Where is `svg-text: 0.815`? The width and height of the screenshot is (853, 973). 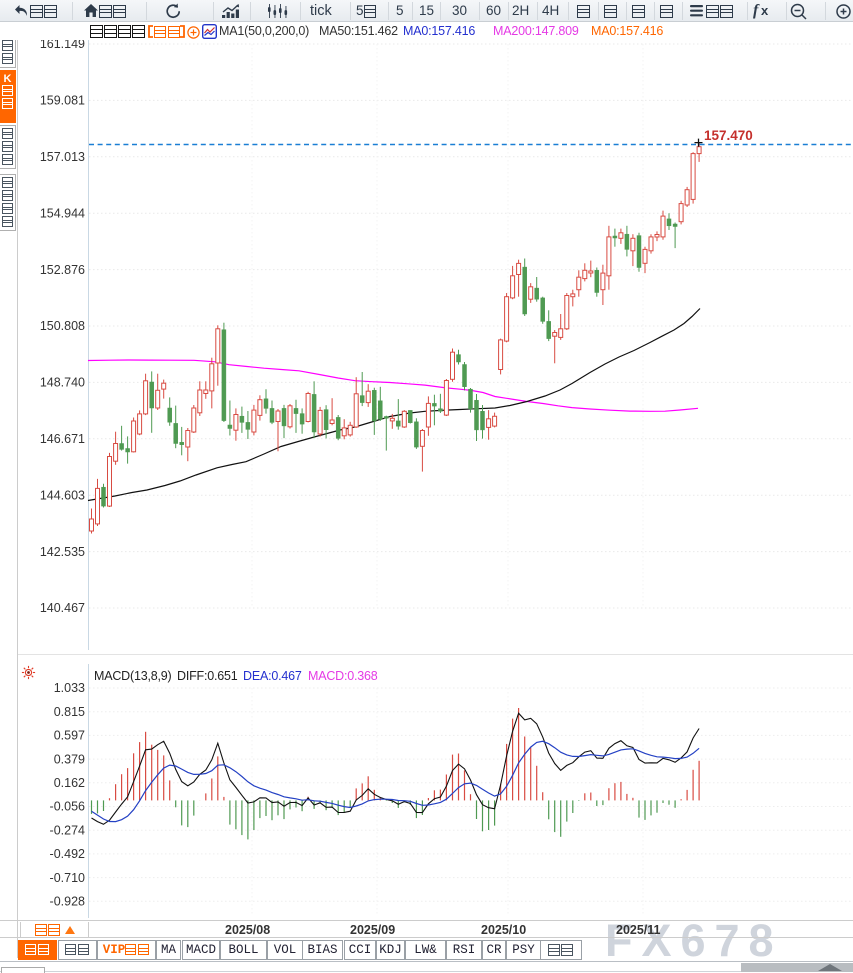 svg-text: 0.815 is located at coordinates (69, 712).